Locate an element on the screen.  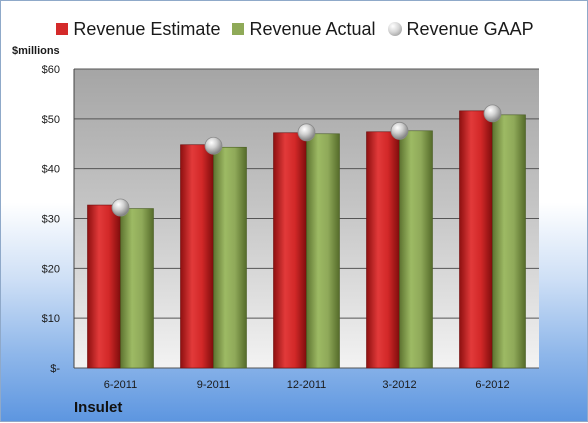
x-tick-label: 12-2011 is located at coordinates (307, 385).